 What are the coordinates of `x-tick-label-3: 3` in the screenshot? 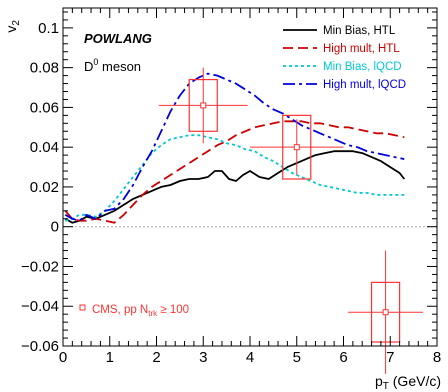 It's located at (203, 357).